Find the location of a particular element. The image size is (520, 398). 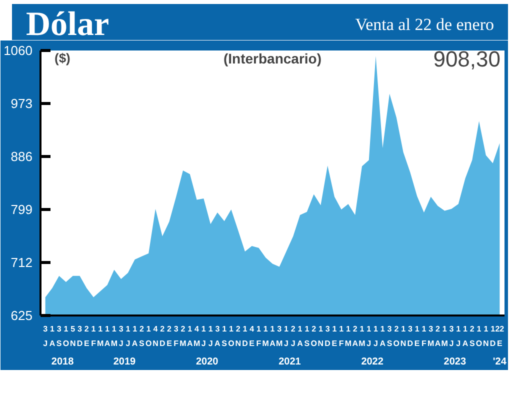

text: 2019 is located at coordinates (124, 362).